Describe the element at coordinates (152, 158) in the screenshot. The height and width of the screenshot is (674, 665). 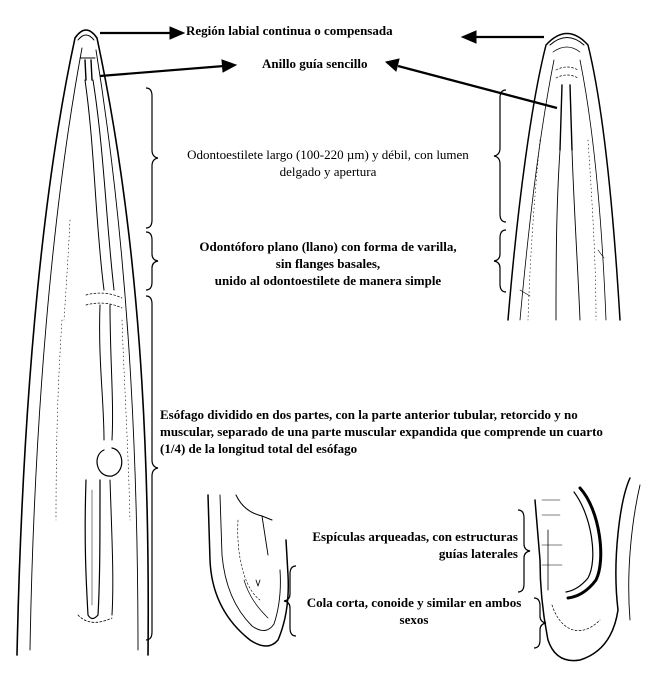
I see `brace-odontostyle-left` at that location.